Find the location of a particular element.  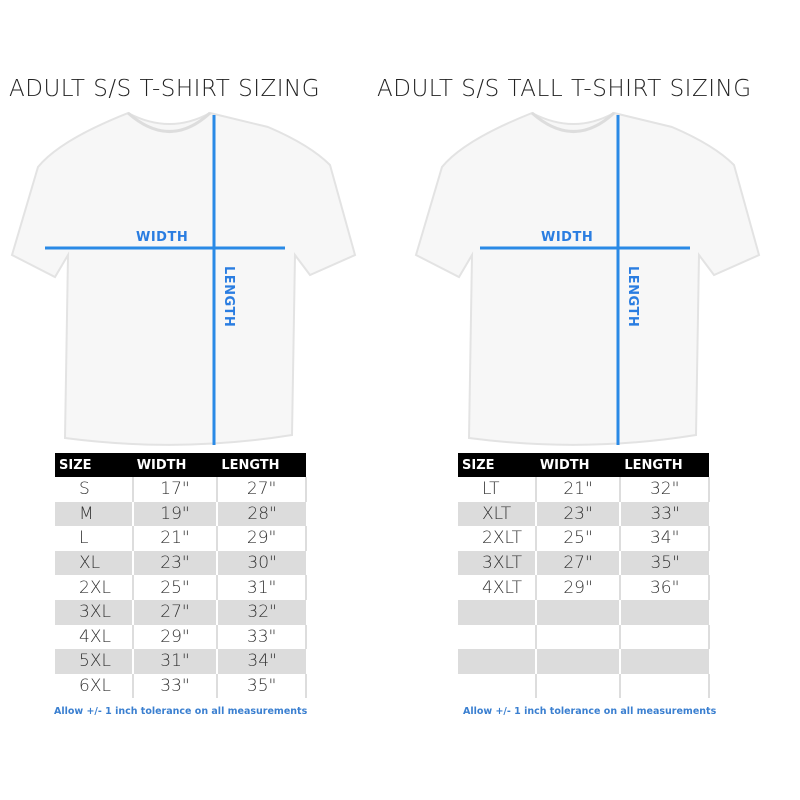

table-cell: M is located at coordinates (94, 514).